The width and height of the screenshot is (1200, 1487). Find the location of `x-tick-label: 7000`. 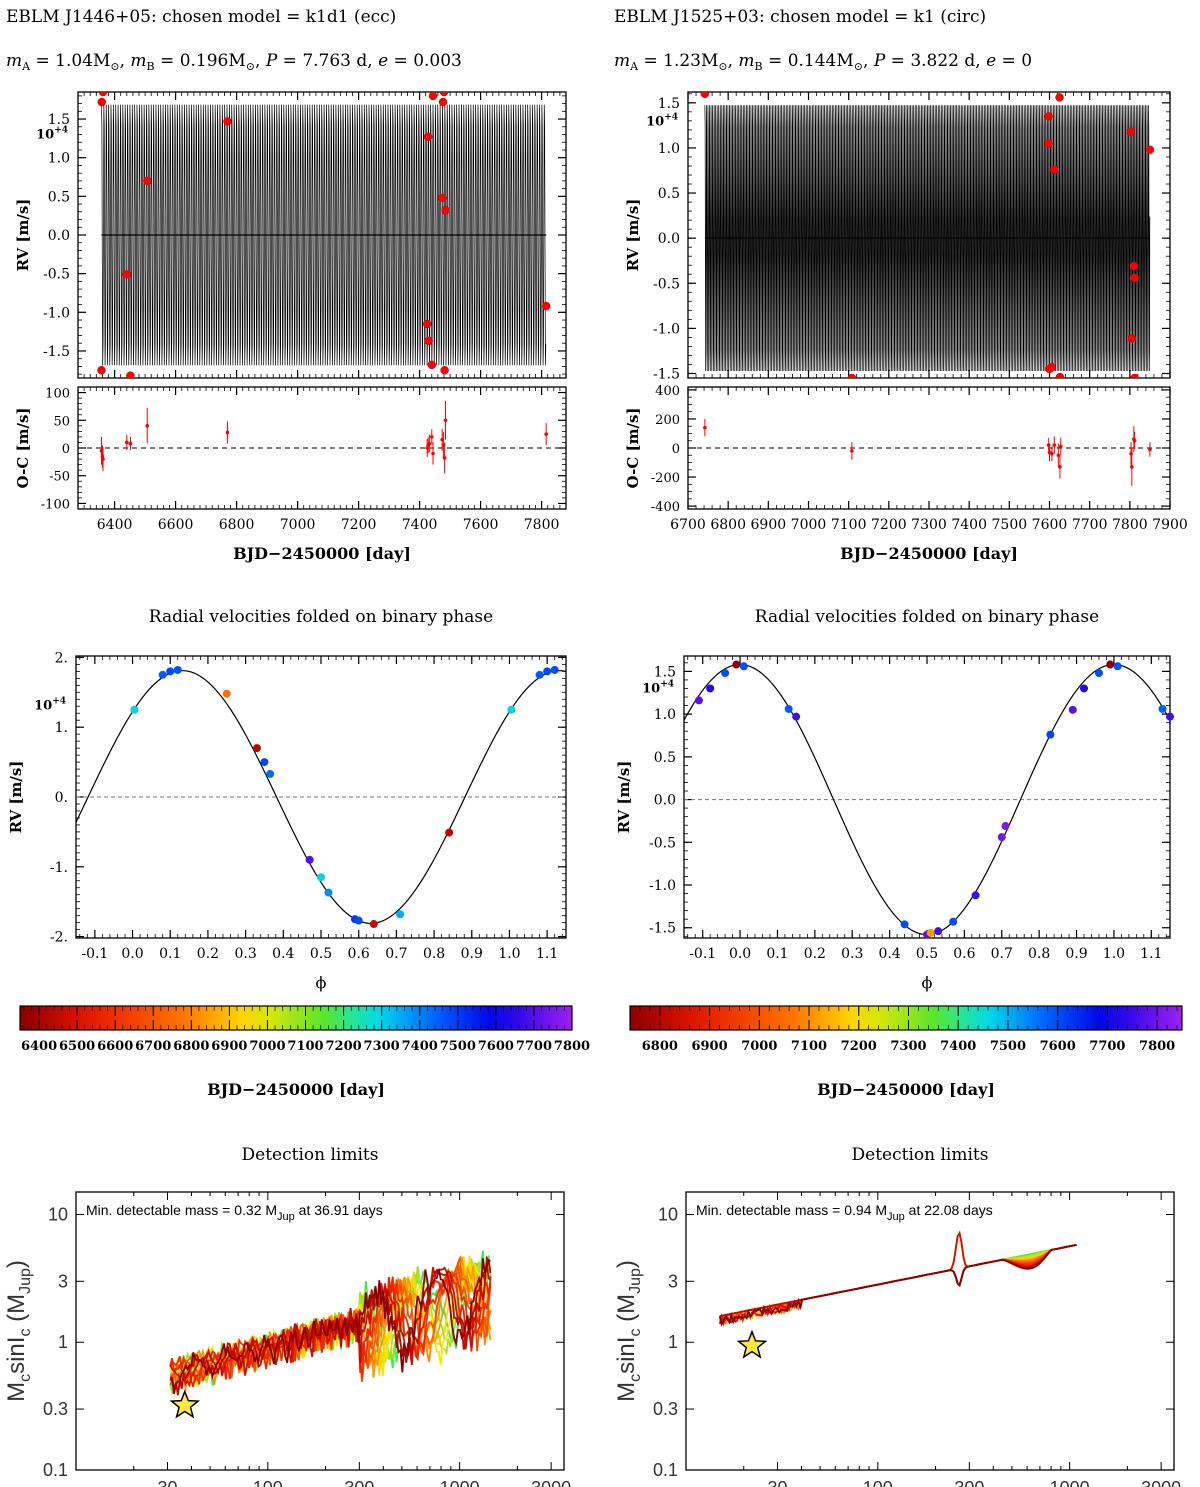

x-tick-label: 7000 is located at coordinates (809, 525).